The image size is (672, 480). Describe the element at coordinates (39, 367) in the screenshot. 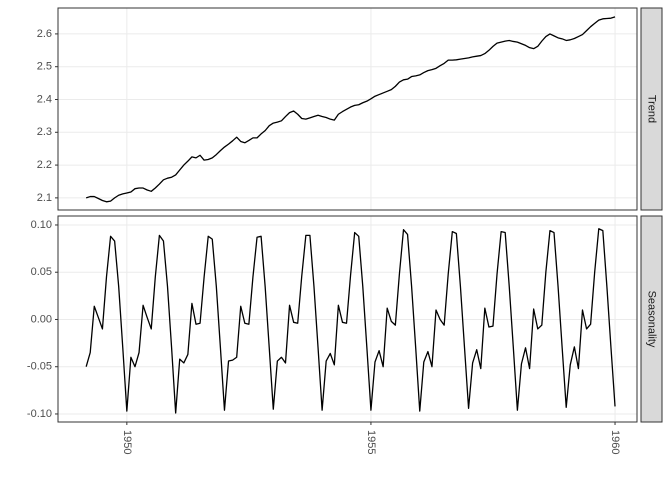

I see `y-tick-label: -0.05` at that location.